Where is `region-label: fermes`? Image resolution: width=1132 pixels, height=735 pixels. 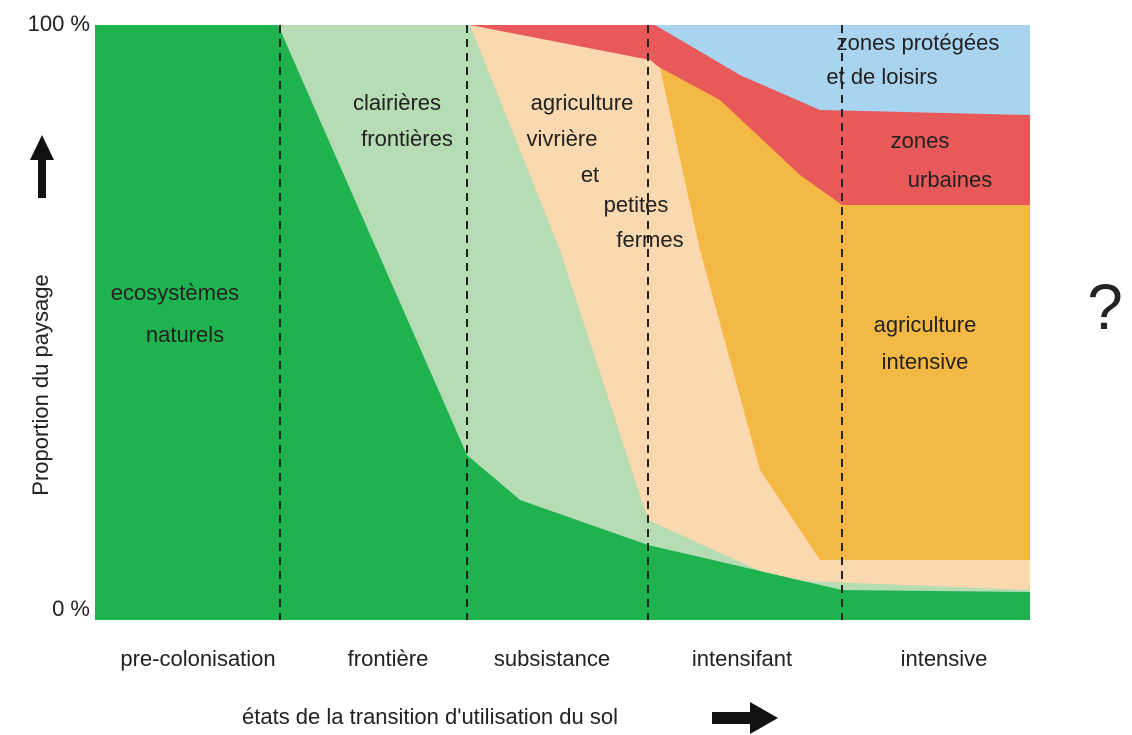 region-label: fermes is located at coordinates (649, 239).